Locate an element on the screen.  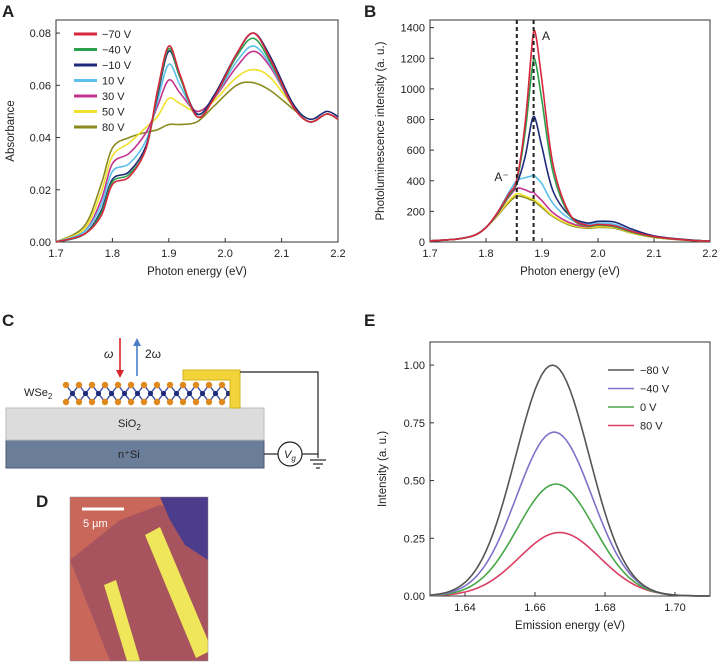
absorbance-legend-label: −70 V is located at coordinates (117, 35).